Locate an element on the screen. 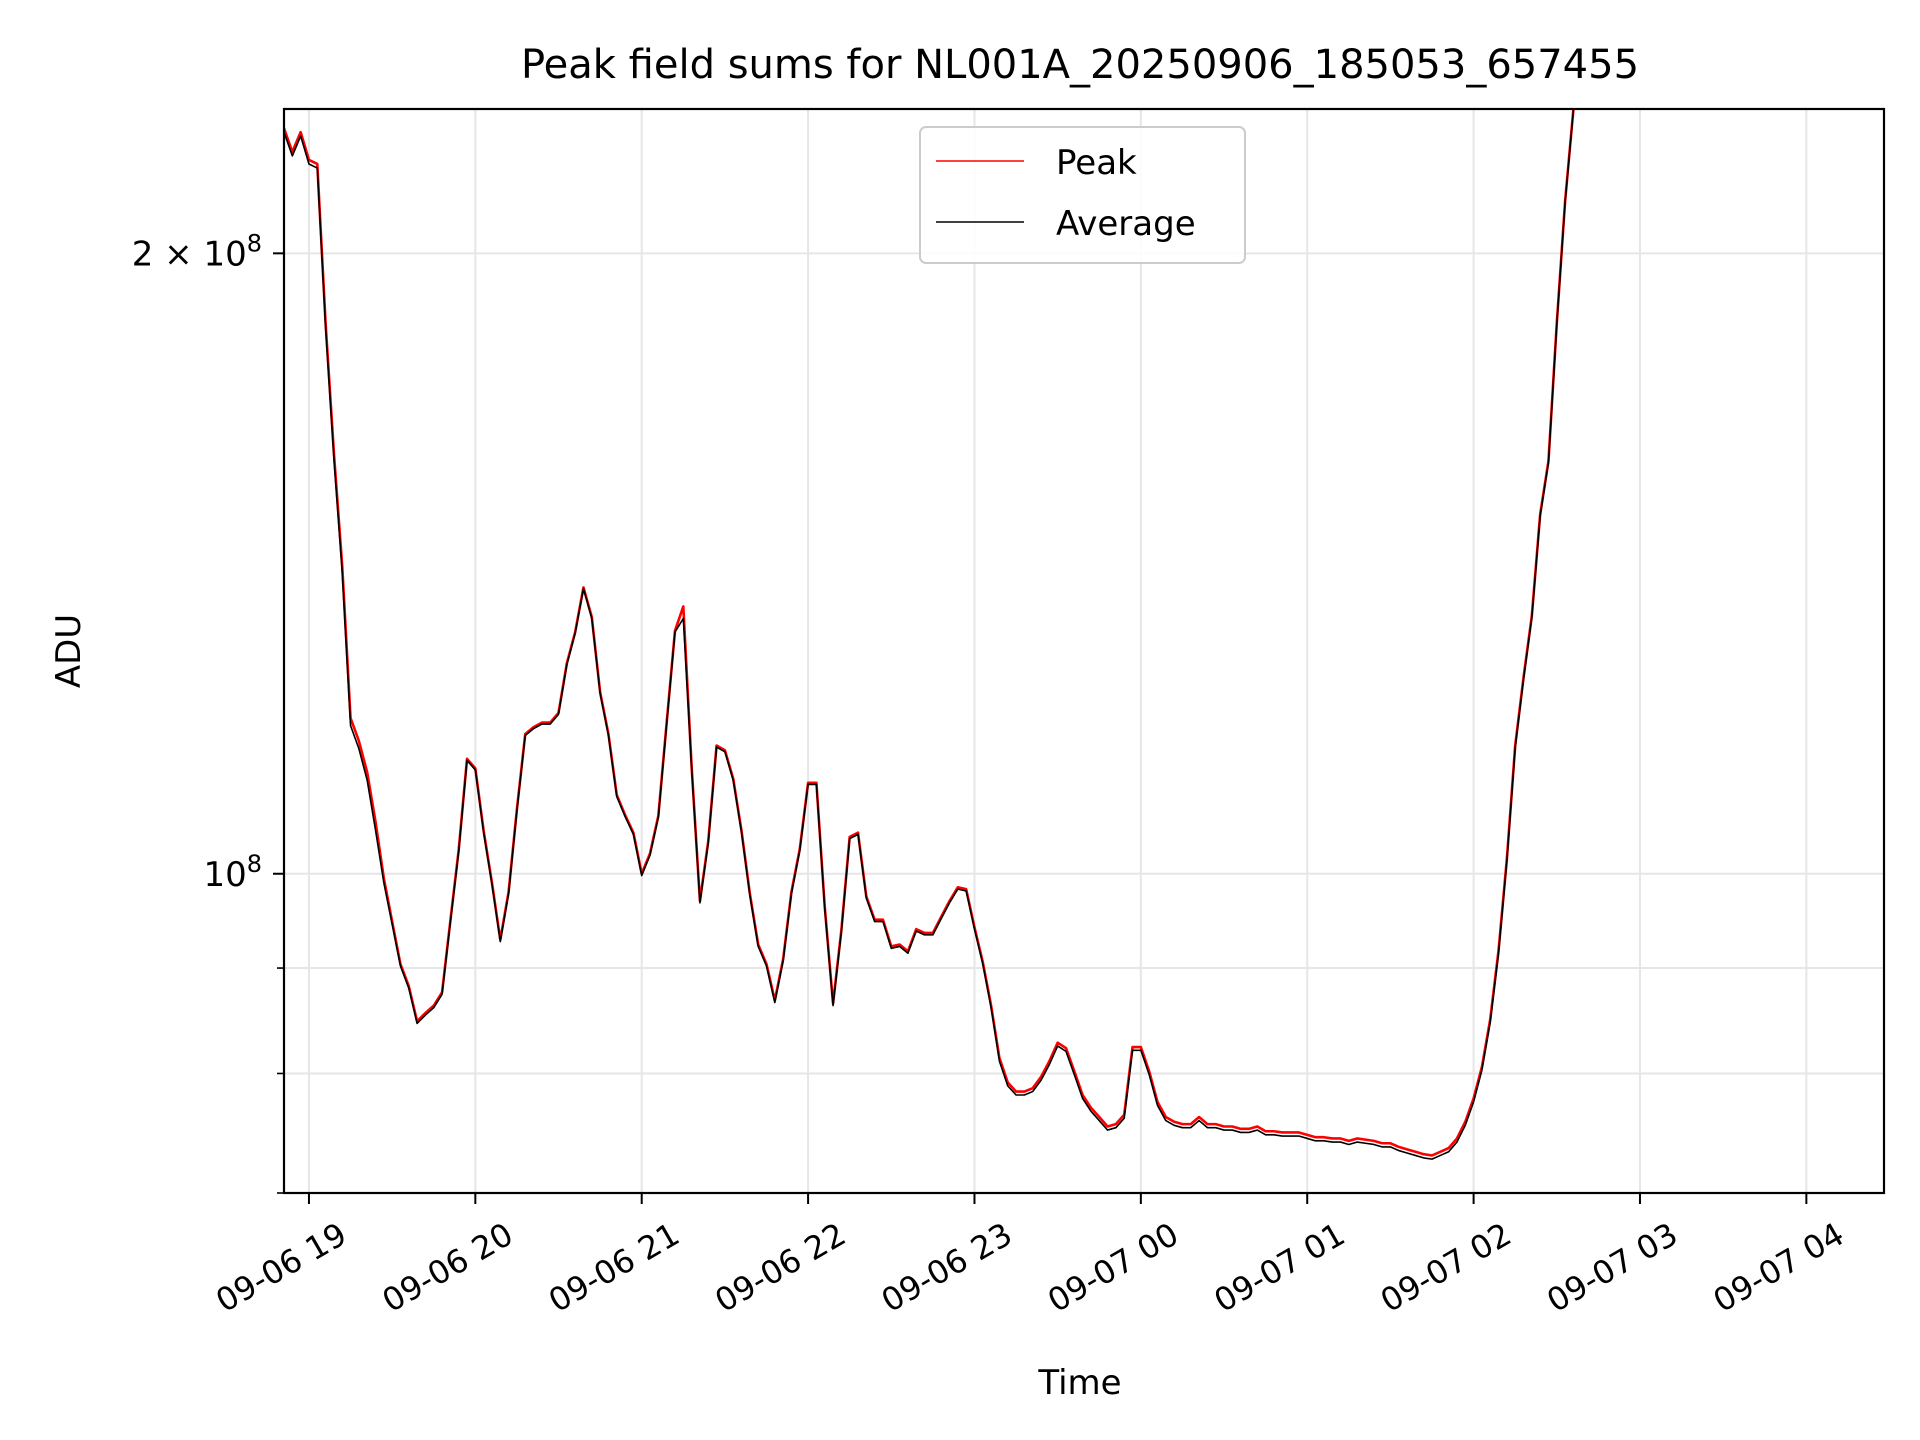  y-tick-label: 108 is located at coordinates (232, 872).